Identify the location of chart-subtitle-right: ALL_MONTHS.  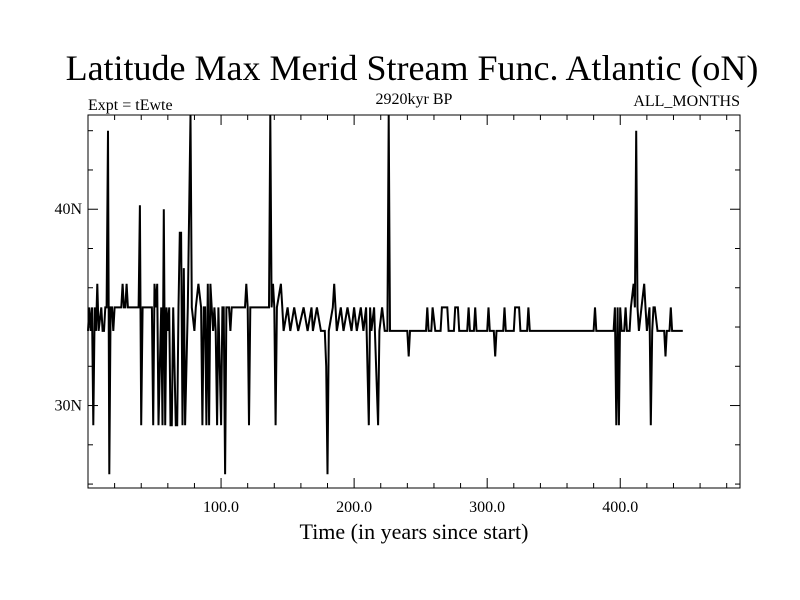
(686, 101).